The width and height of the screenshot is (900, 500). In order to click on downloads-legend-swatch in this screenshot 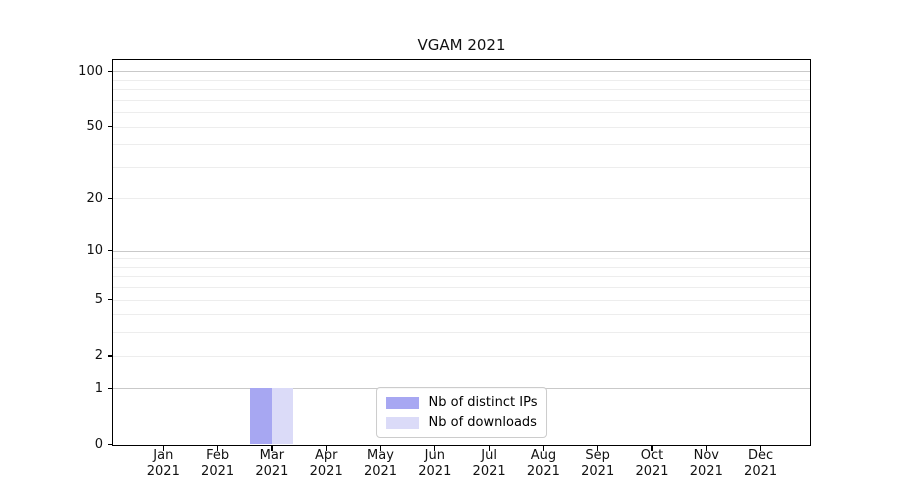, I will do `click(402, 422)`.